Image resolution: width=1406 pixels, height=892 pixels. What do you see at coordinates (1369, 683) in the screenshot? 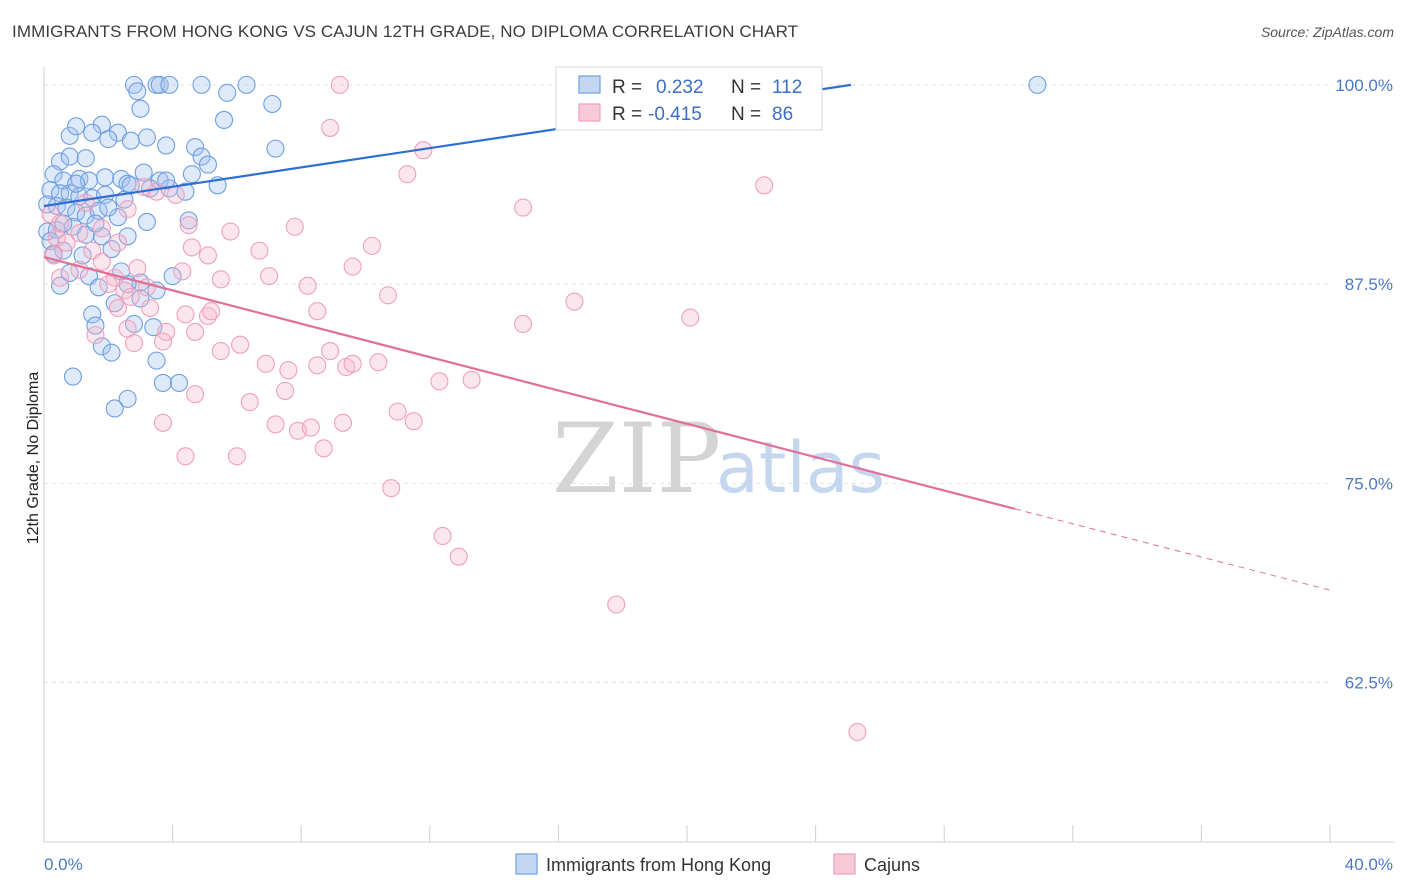
I see `y-tick-label-0: 62.5%` at bounding box center [1369, 683].